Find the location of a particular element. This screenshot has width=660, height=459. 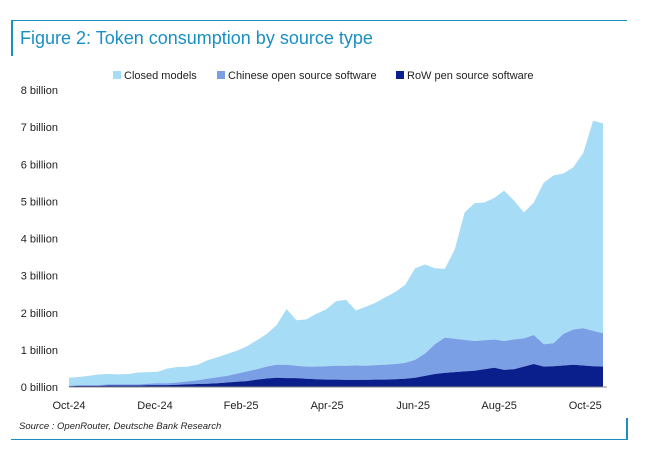

x-tick-label: Aug-25 is located at coordinates (498, 406).